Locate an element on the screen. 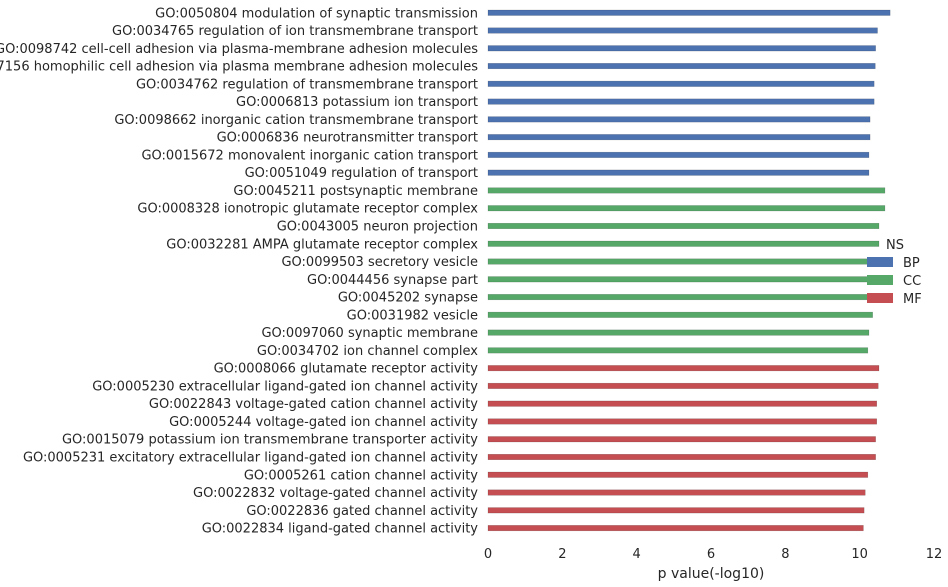 This screenshot has height=587, width=948. x-axis-label: p value(-log10) is located at coordinates (711, 574).